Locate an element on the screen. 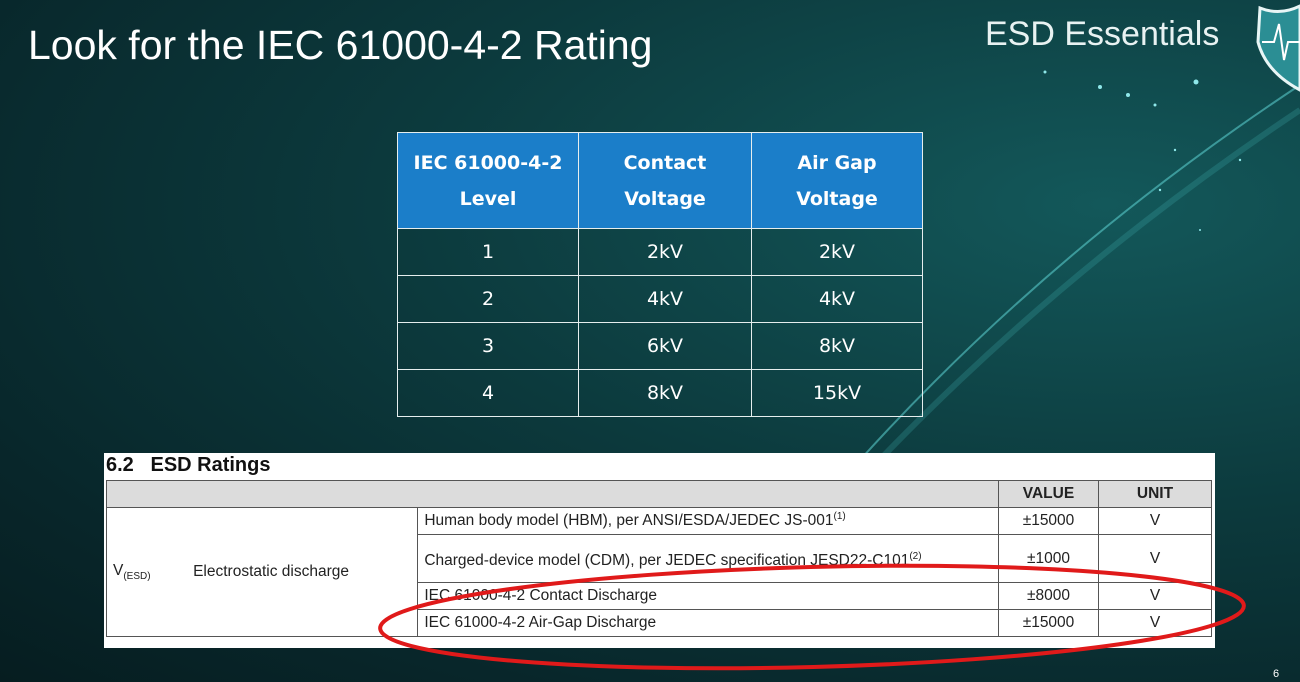 The height and width of the screenshot is (682, 1300). level-cell: 4 is located at coordinates (488, 393).